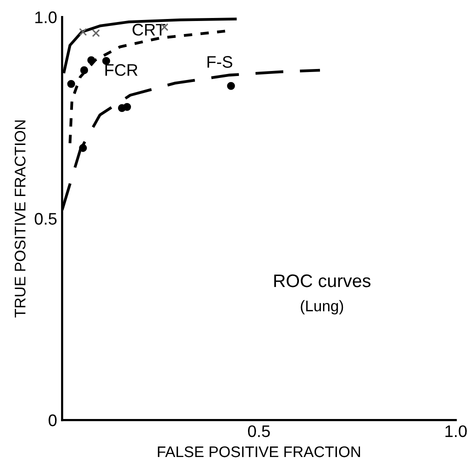 This screenshot has height=473, width=467. Describe the element at coordinates (149, 30) in the screenshot. I see `series-label: CRT` at that location.